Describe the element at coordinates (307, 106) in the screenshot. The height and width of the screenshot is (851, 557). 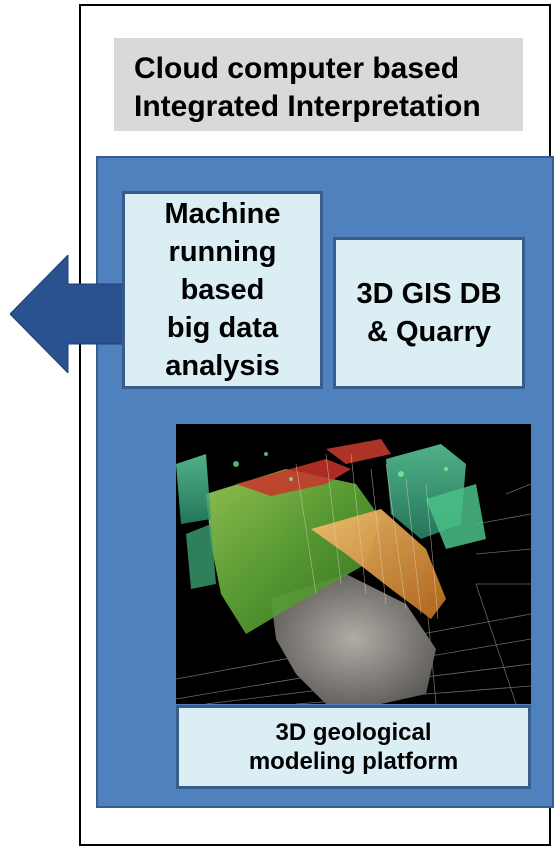
I see `title-line-2: Integrated Interpretation` at that location.